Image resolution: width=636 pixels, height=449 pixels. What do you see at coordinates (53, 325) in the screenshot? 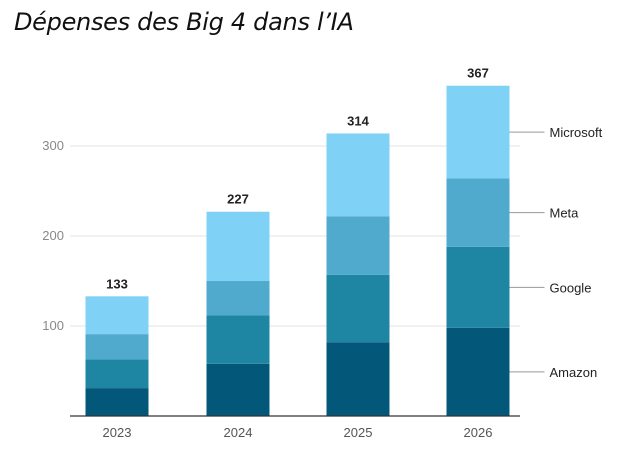
I see `y-tick-label: 100` at bounding box center [53, 325].